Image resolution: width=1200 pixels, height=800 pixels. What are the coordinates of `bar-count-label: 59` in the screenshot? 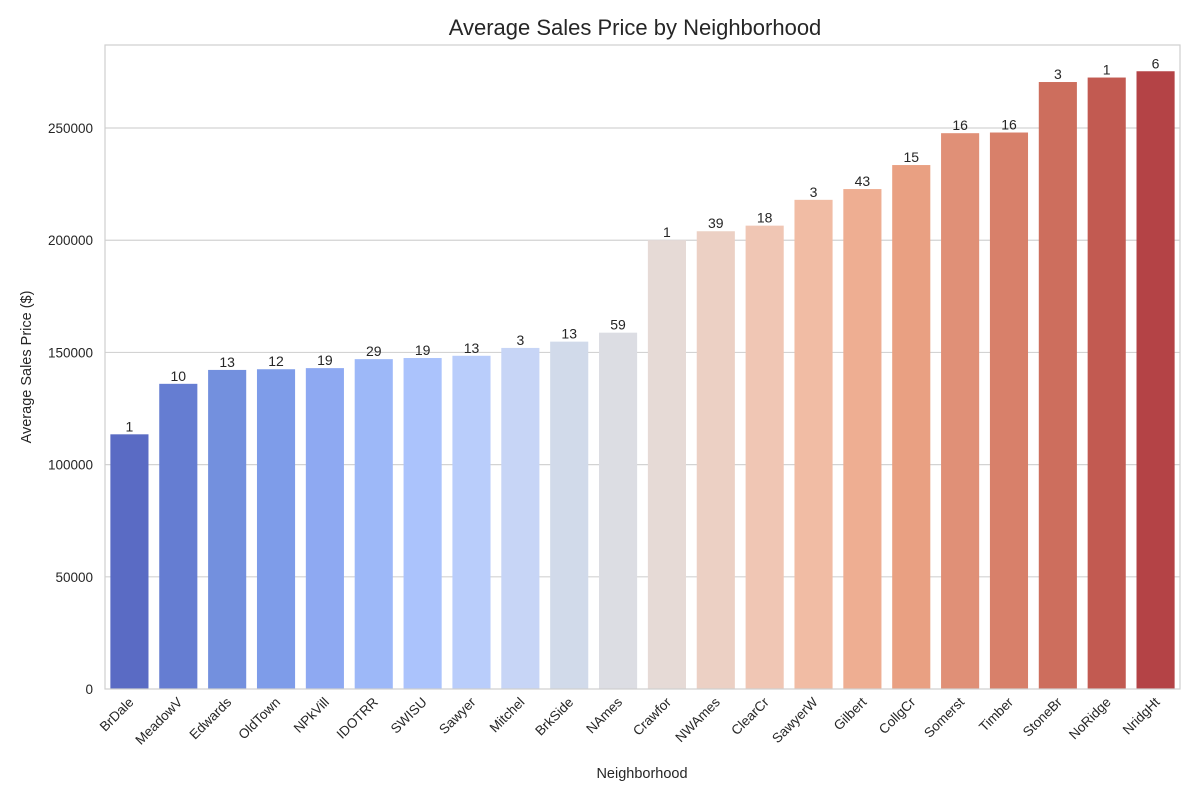 It's located at (618, 325).